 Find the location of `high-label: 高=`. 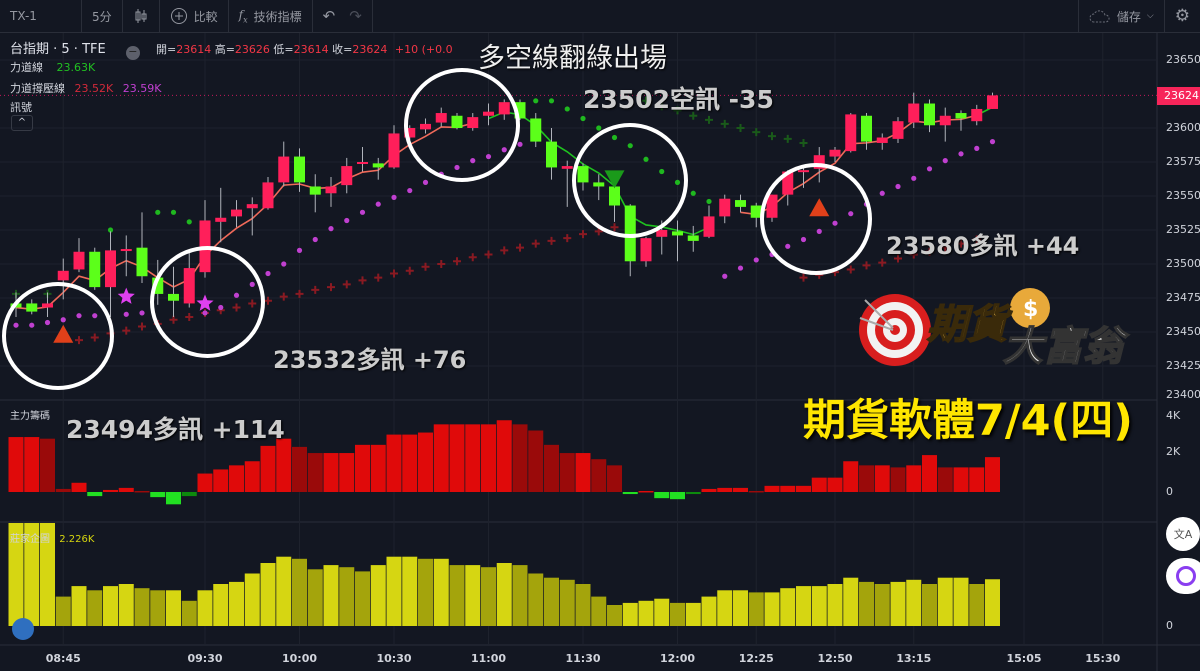

high-label: 高= is located at coordinates (224, 49).